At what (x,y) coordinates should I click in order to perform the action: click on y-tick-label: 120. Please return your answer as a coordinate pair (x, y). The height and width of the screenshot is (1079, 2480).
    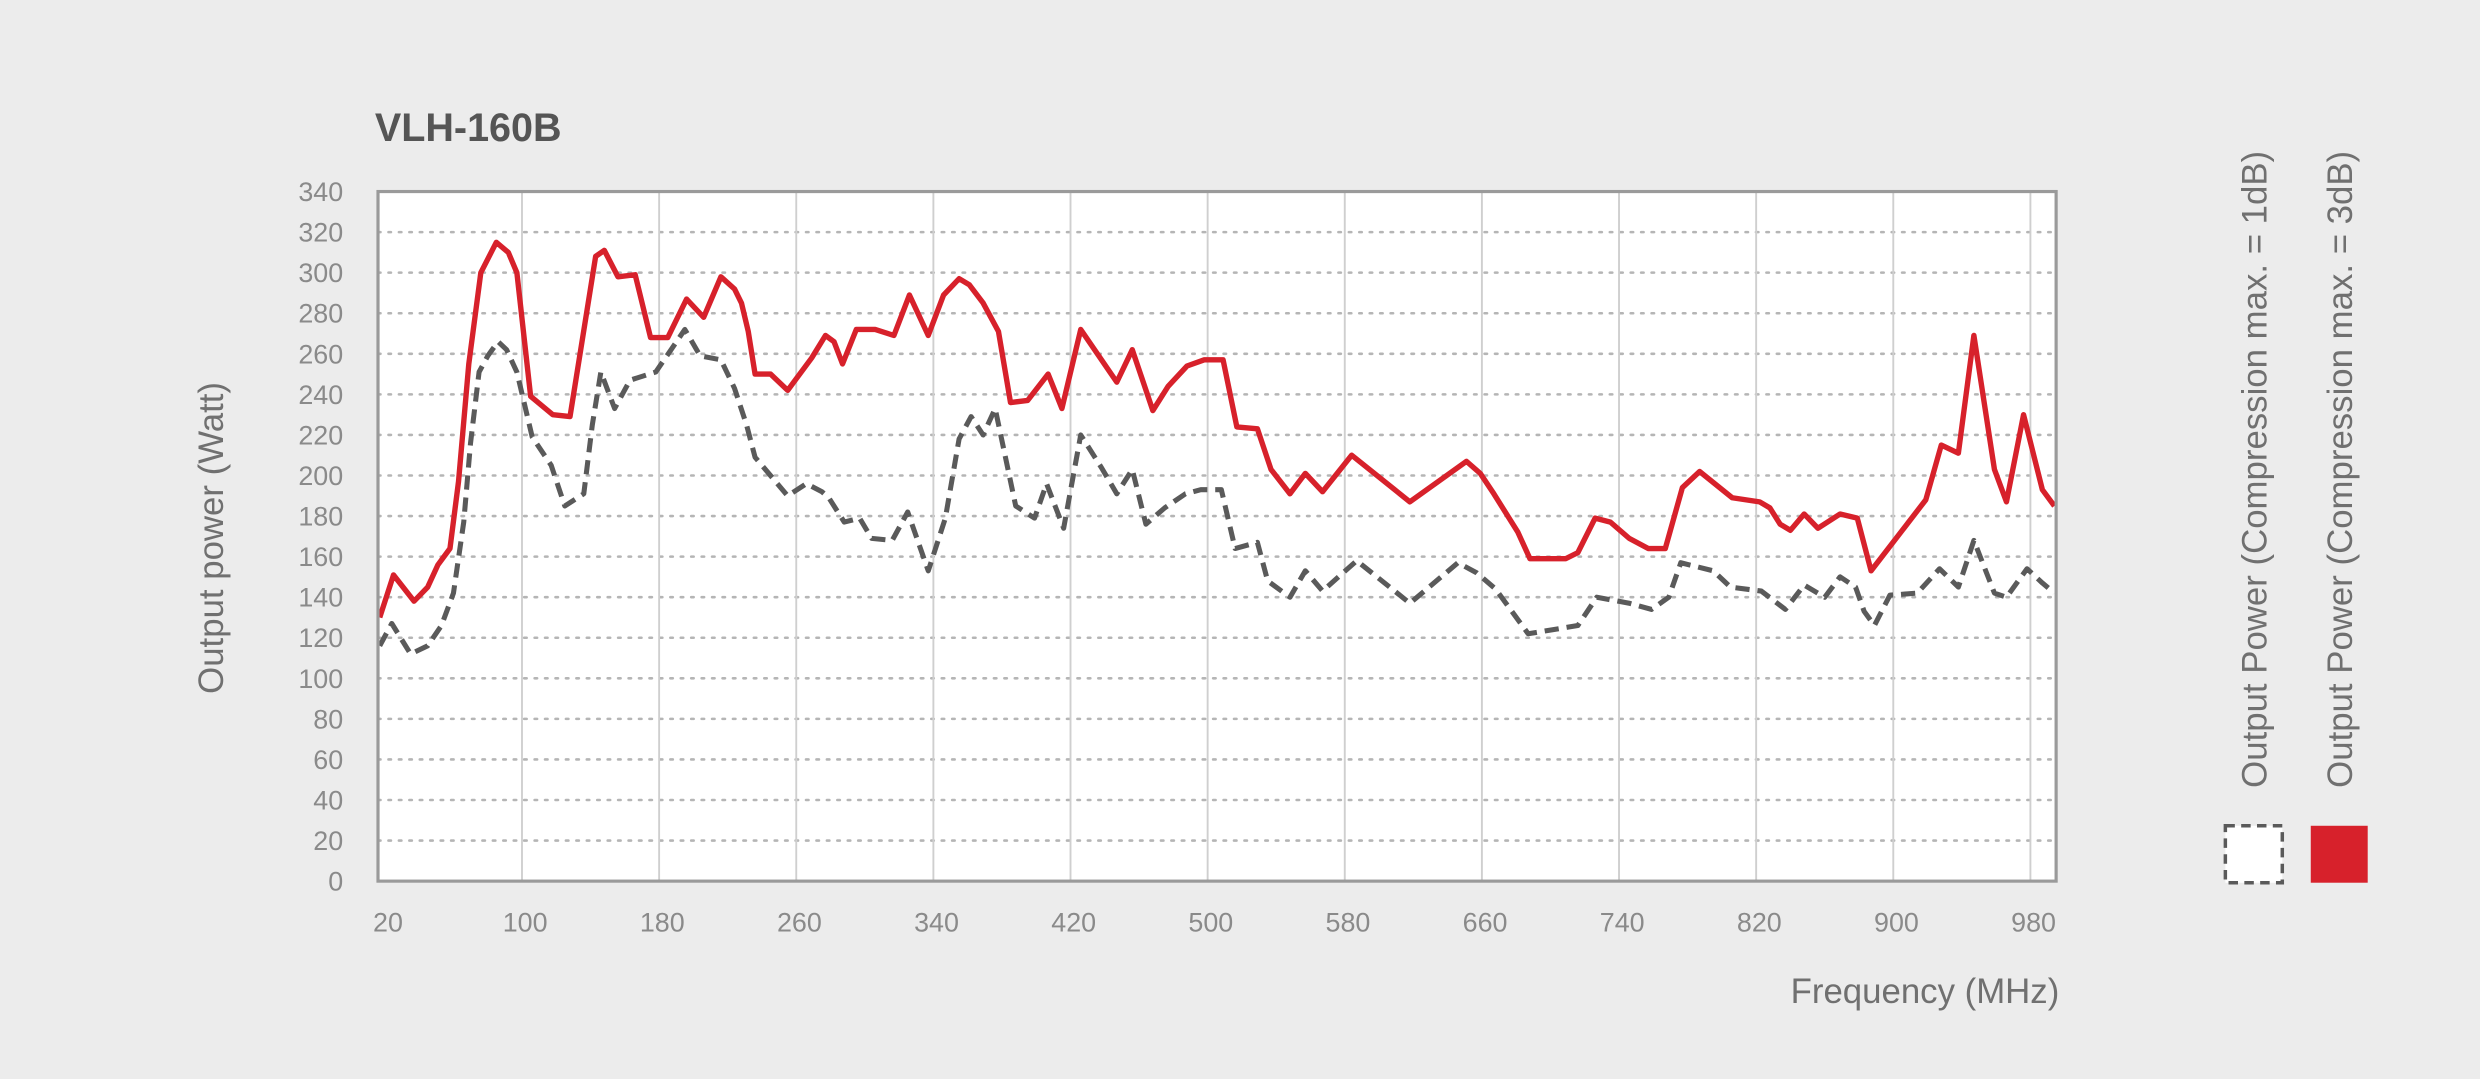
    Looking at the image, I should click on (320, 638).